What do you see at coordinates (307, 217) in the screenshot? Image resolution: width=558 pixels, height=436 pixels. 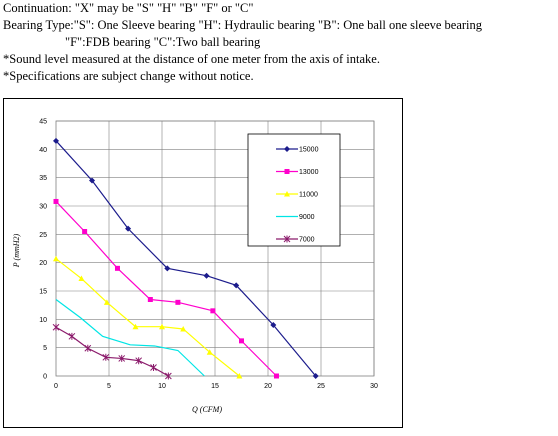 I see `legend-label-9000: 9000` at bounding box center [307, 217].